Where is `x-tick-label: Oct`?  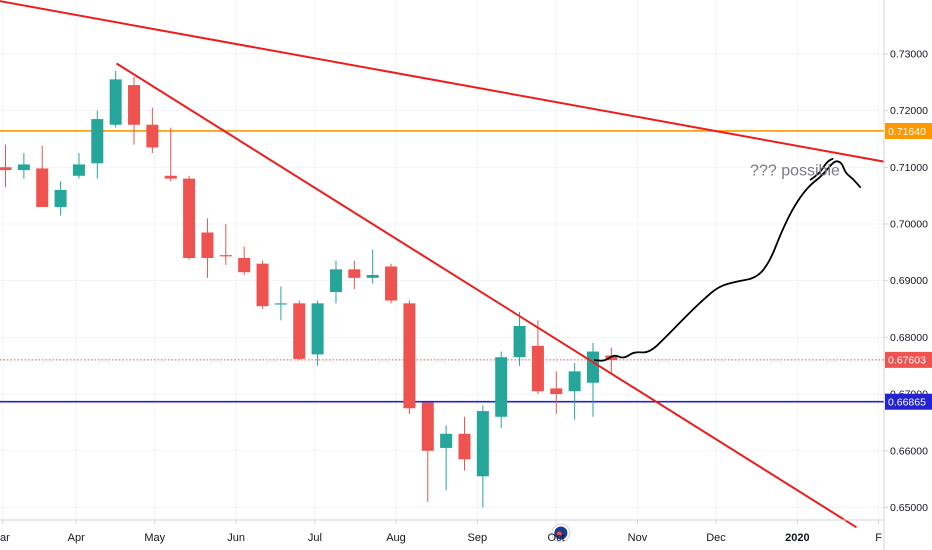
x-tick-label: Oct is located at coordinates (556, 538).